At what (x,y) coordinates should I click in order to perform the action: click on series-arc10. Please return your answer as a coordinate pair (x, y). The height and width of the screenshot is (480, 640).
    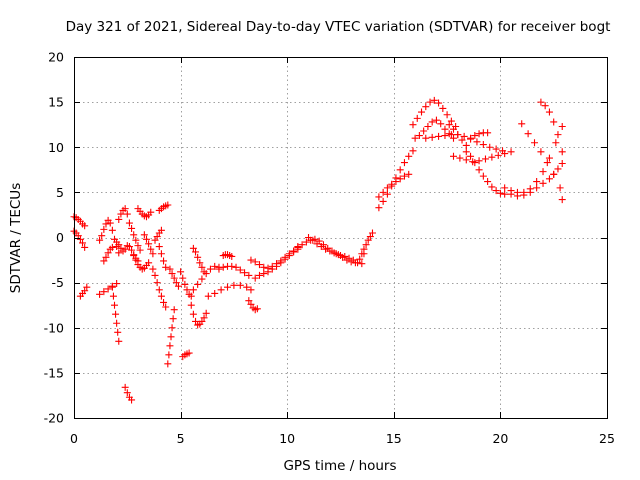
    Looking at the image, I should click on (128, 393).